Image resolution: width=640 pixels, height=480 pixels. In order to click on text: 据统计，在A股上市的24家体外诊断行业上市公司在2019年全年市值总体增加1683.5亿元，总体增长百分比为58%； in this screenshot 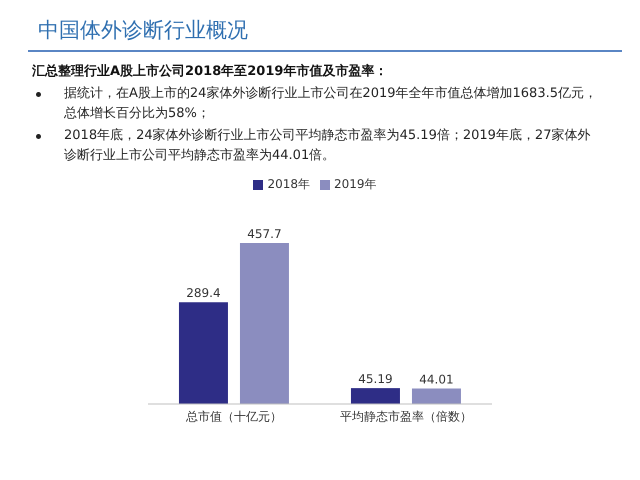, I will do `click(331, 104)`.